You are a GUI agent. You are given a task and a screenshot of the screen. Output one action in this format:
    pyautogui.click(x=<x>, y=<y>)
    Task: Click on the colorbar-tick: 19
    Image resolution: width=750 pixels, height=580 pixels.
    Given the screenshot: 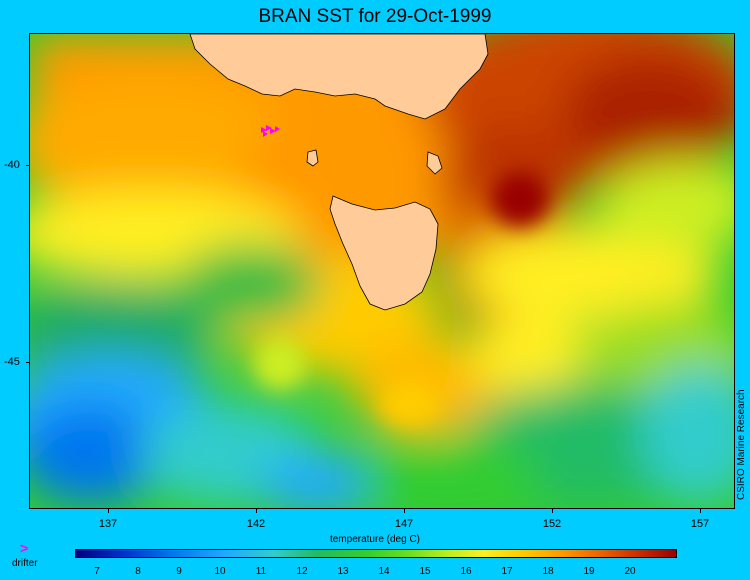 What is the action you would take?
    pyautogui.click(x=589, y=571)
    